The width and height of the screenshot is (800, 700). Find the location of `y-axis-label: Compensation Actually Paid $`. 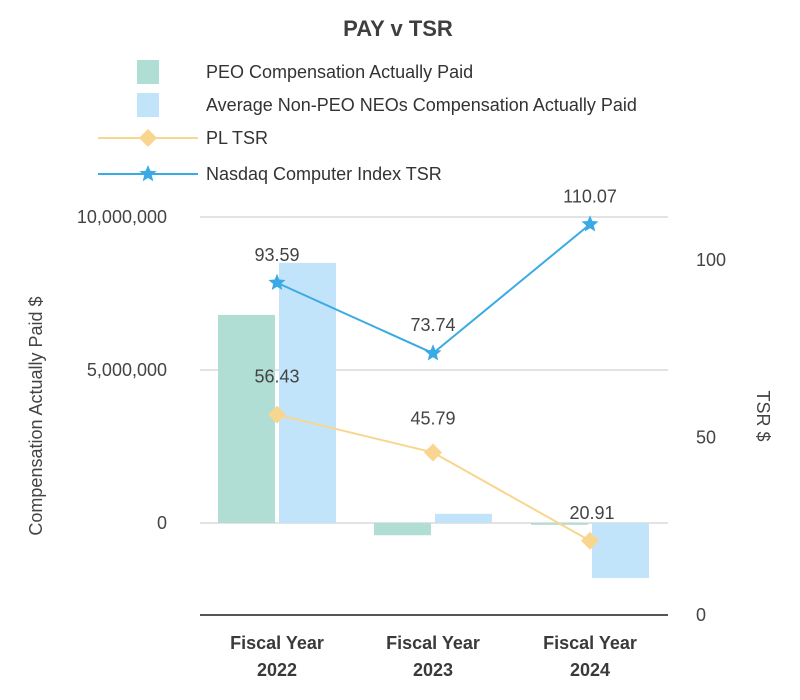

y-axis-label: Compensation Actually Paid $ is located at coordinates (36, 415).